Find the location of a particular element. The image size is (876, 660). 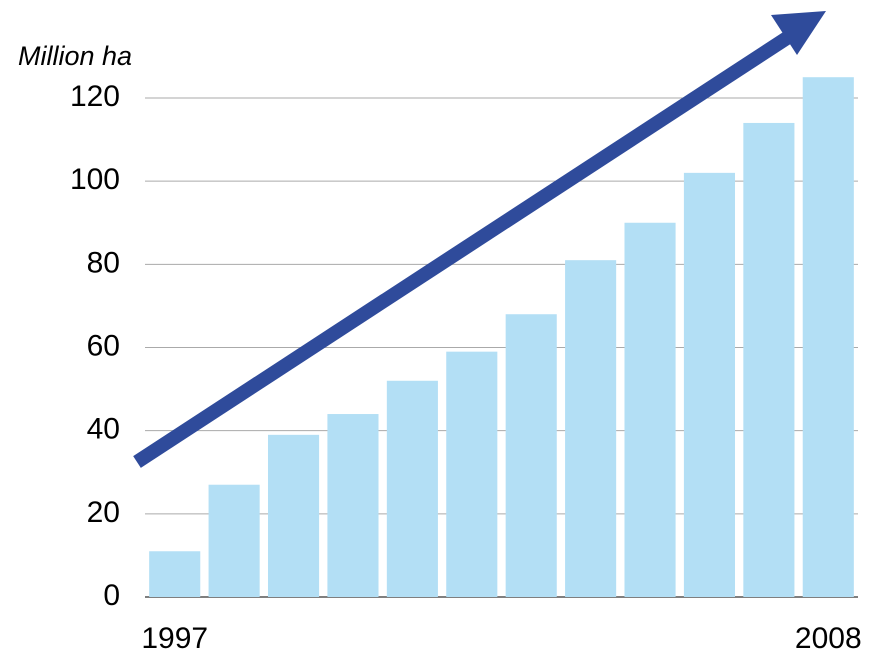

y-tick-label: 20 is located at coordinates (103, 512).